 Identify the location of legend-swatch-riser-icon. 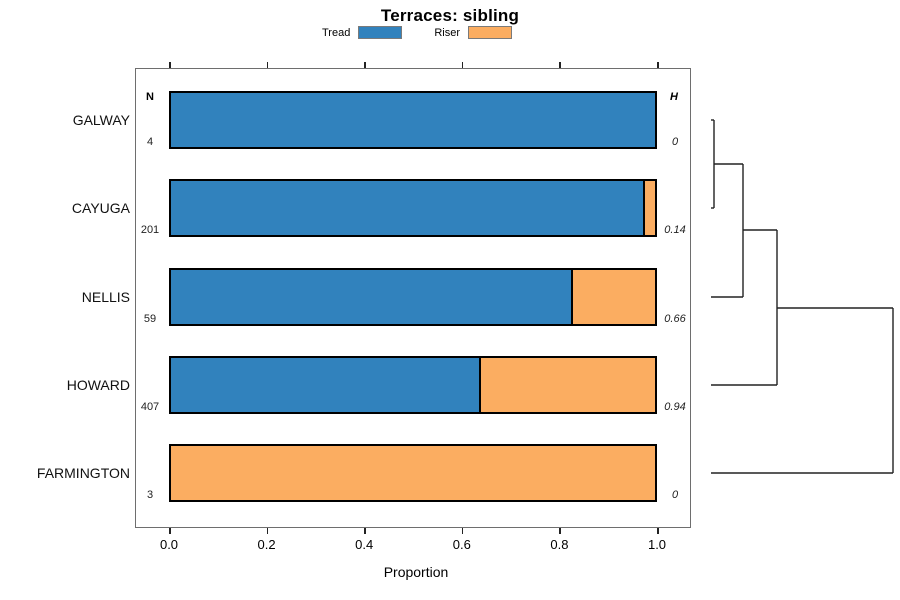
(490, 32).